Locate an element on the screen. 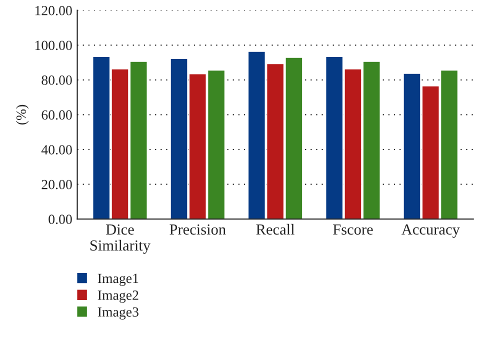  y-axis-title: (%) is located at coordinates (22, 114).